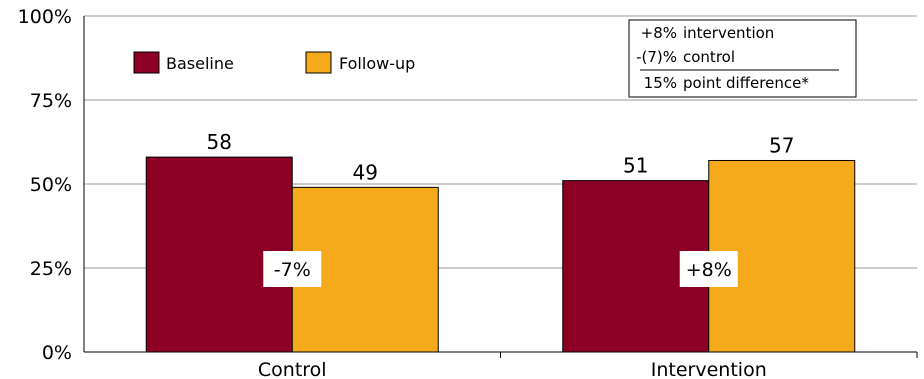 The width and height of the screenshot is (924, 379). I want to click on summary-value-intervention: +8%, so click(659, 33).